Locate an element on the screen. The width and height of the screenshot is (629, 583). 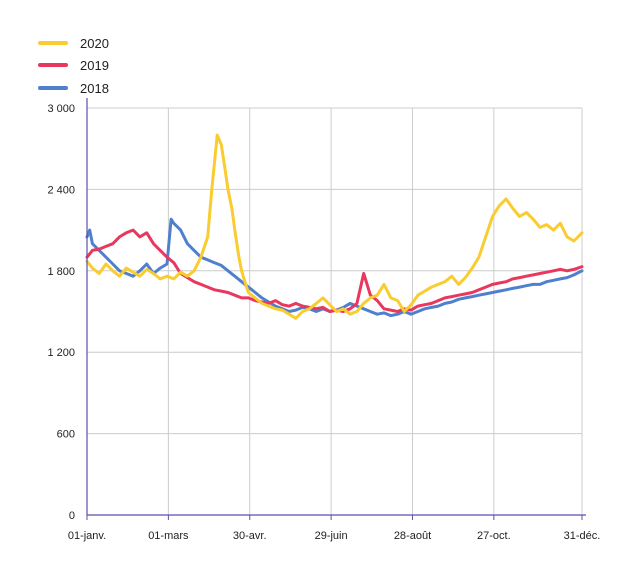
x-tick-label: 27-oct. is located at coordinates (494, 536).